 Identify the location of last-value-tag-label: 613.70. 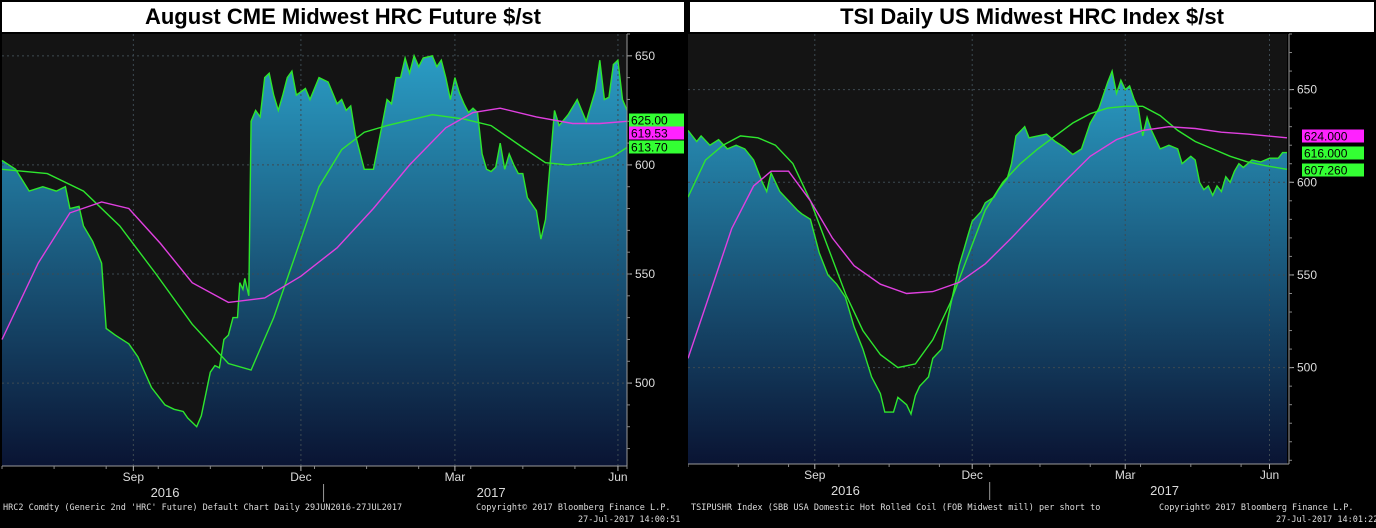
(649, 148).